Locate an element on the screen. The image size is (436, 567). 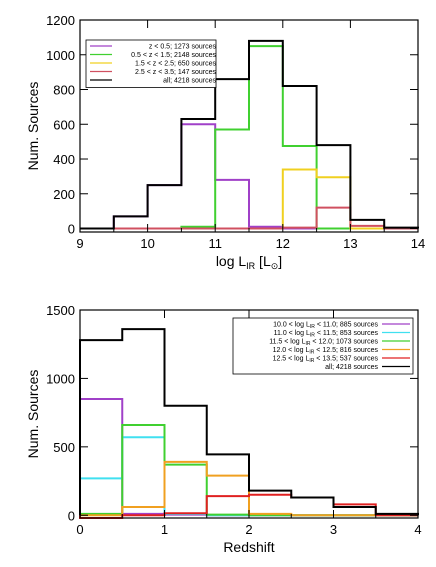
x-tick-label-0-2: 11 is located at coordinates (215, 243).